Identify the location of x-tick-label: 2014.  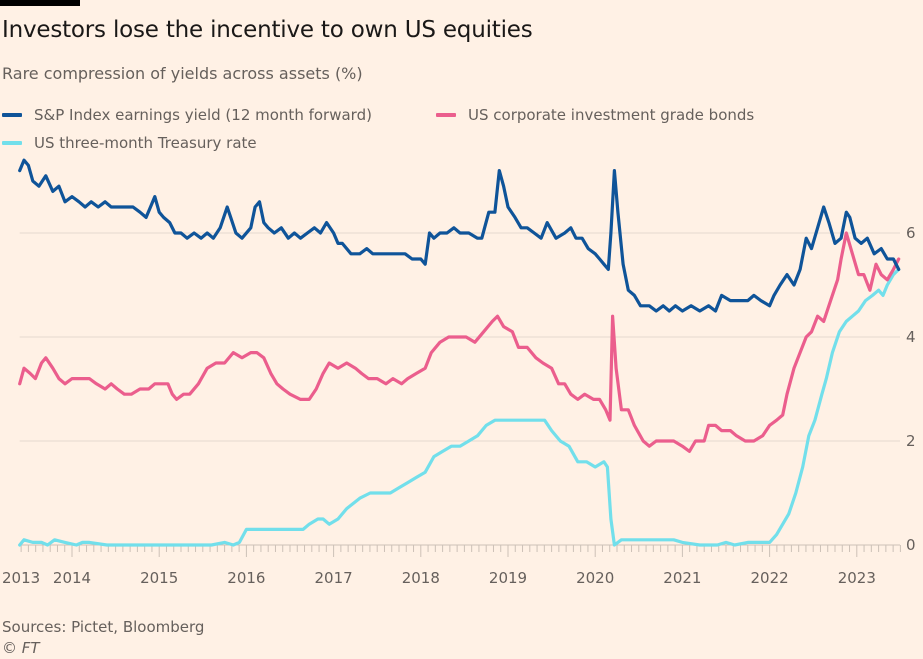
(72, 578).